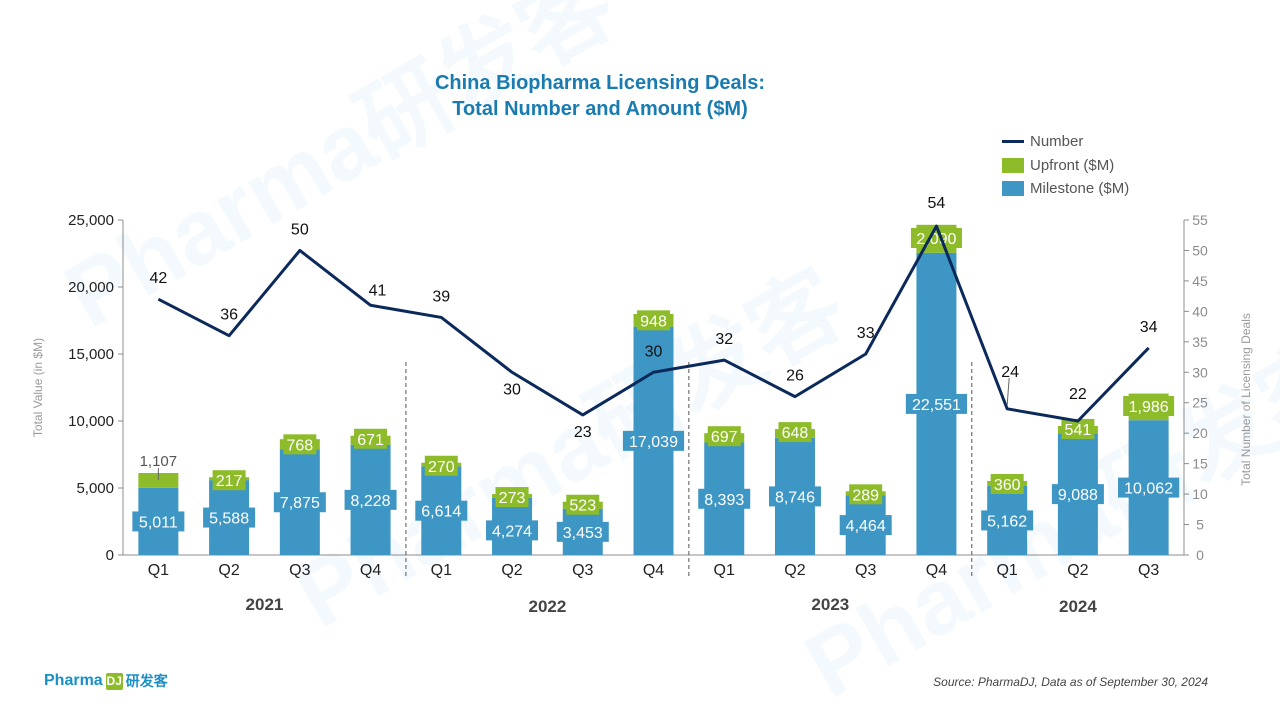  I want to click on milestone-label-text: 3,453, so click(583, 533).